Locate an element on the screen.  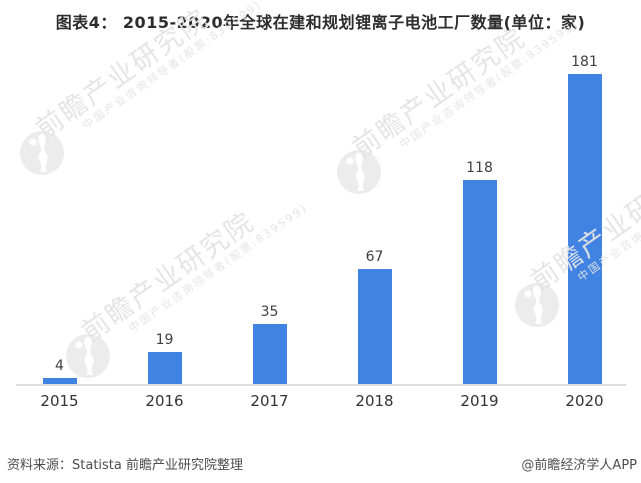
bar-slot-2019: 118 is located at coordinates (479, 220).